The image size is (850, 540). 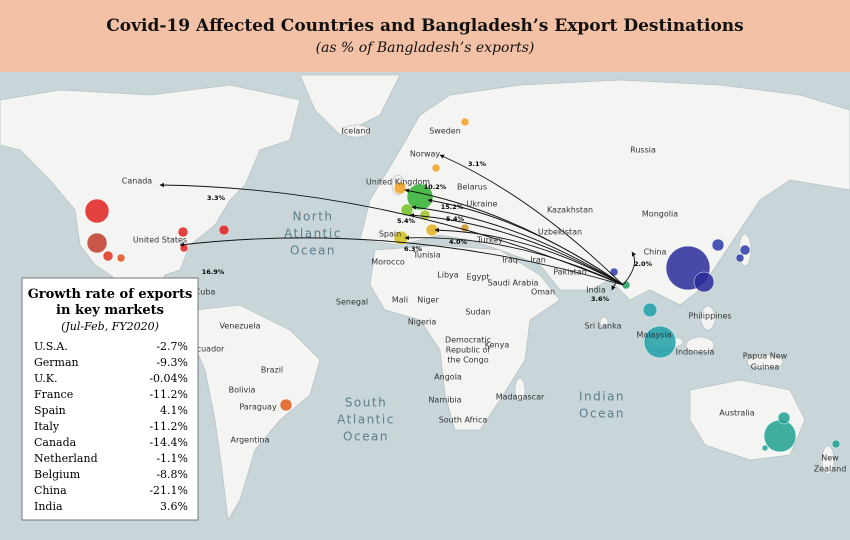 What do you see at coordinates (50, 490) in the screenshot?
I see `table-country: China` at bounding box center [50, 490].